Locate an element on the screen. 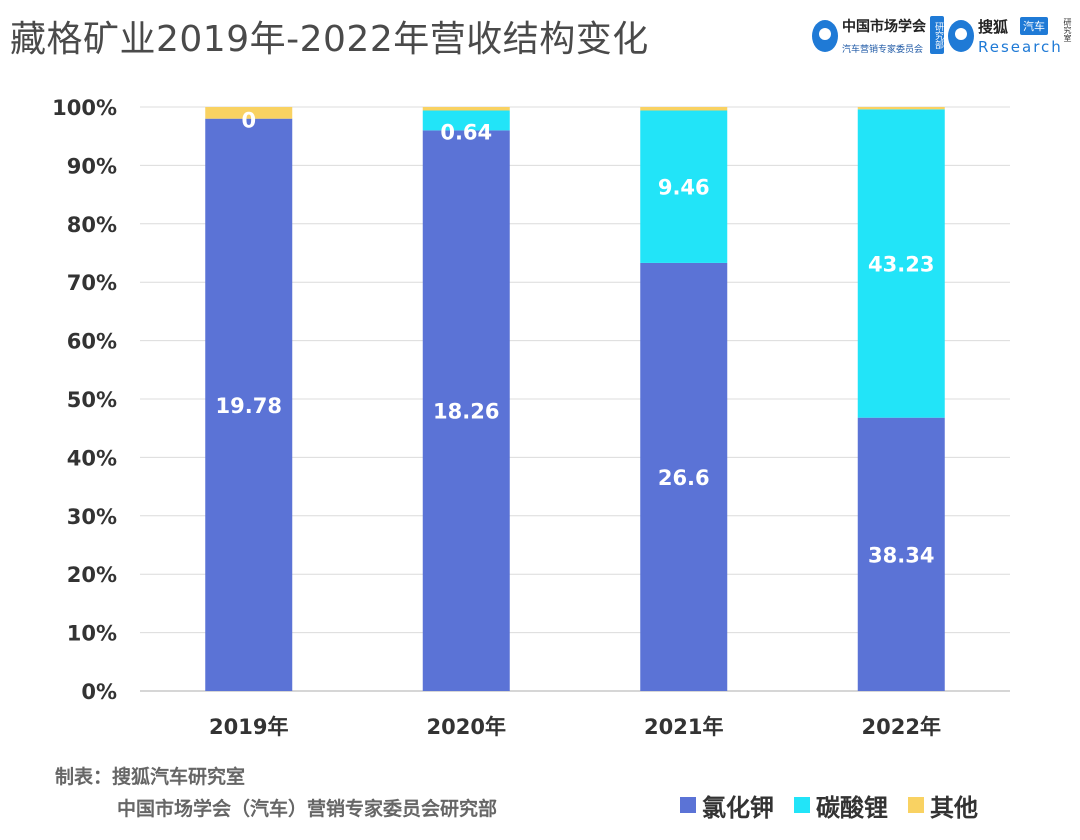 Image resolution: width=1080 pixels, height=840 pixels. y-tick-label: 60% is located at coordinates (92, 342).